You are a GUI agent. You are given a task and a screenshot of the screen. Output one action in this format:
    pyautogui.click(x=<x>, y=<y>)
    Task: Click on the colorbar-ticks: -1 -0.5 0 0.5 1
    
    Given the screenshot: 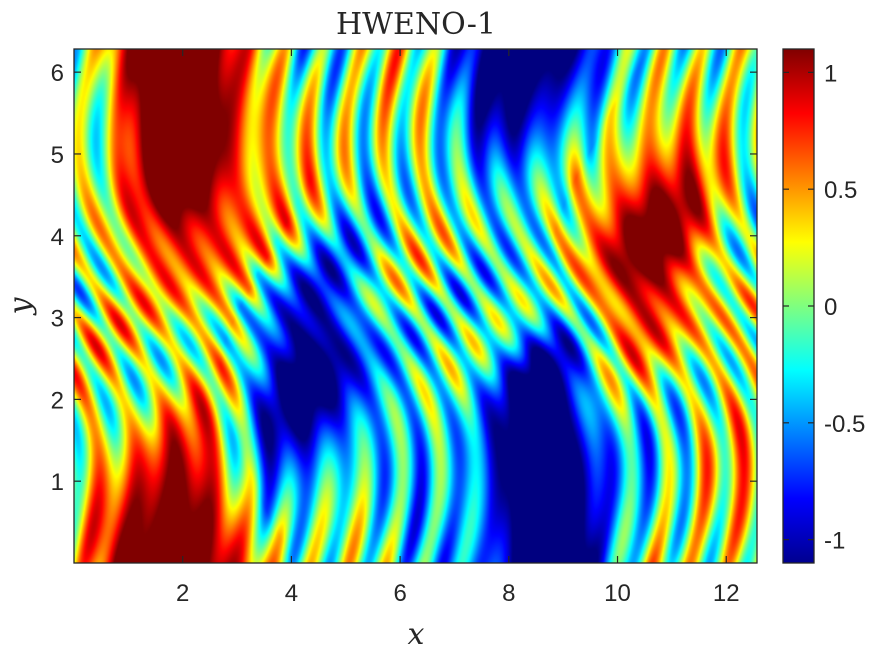 What is the action you would take?
    pyautogui.click(x=824, y=307)
    